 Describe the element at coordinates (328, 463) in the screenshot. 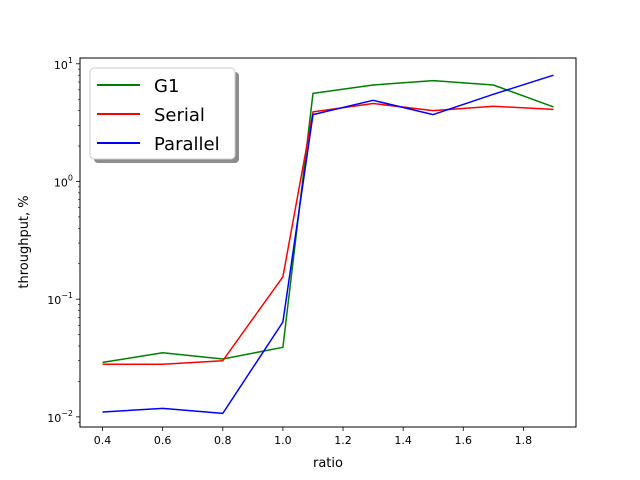

I see `x-axis-label: ratio` at that location.